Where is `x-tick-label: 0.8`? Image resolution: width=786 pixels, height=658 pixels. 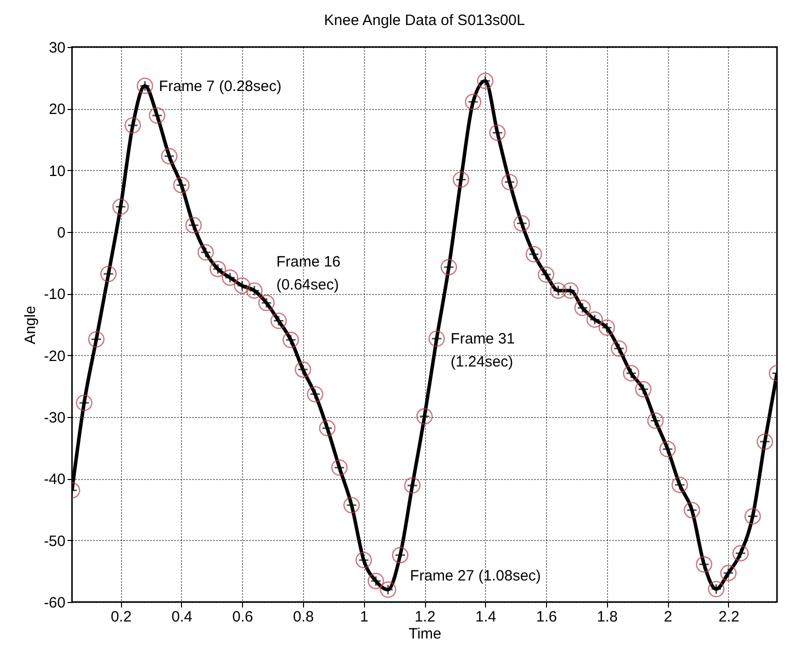 x-tick-label: 0.8 is located at coordinates (303, 617).